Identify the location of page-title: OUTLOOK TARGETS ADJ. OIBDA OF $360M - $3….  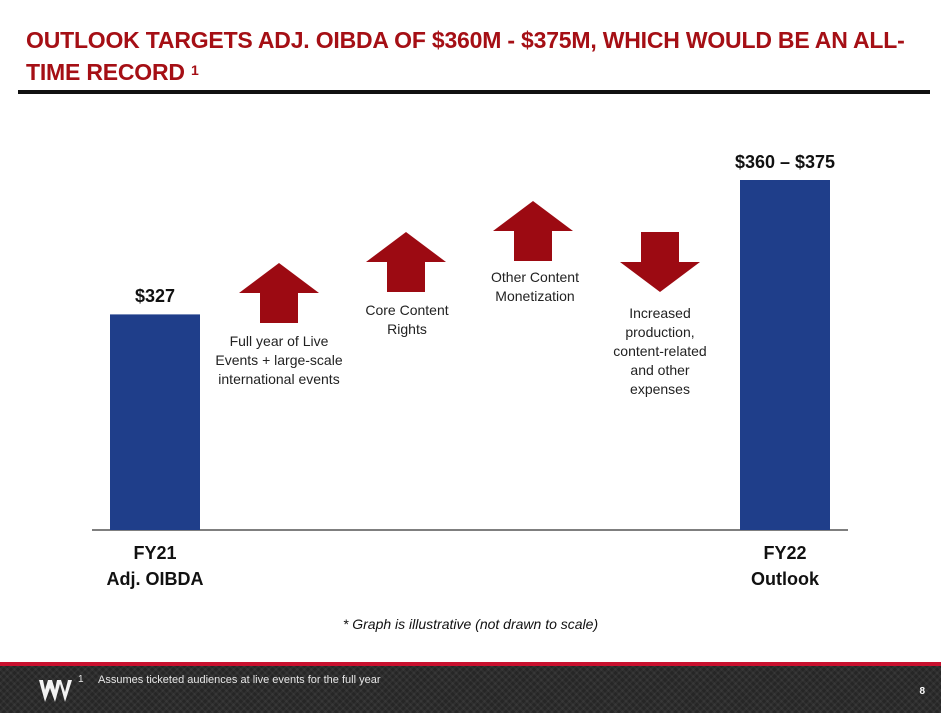
(471, 56).